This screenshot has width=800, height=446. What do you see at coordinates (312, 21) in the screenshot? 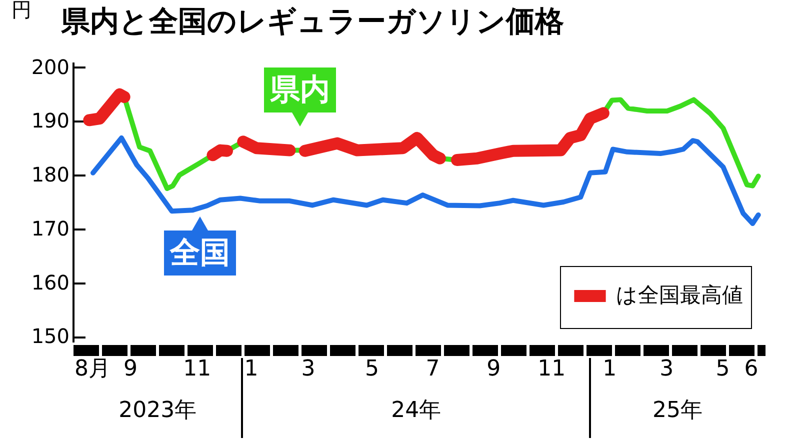
I see `chart-title: 県内と全国のレギュラーガソリン価格` at bounding box center [312, 21].